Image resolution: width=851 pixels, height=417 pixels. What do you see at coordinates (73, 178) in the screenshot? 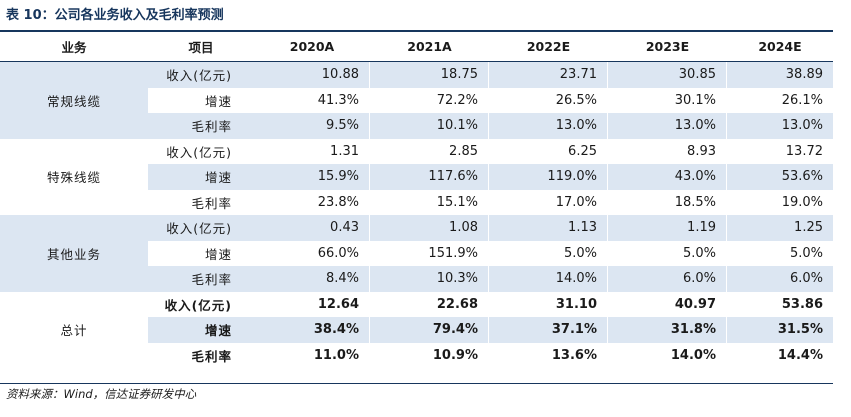
I see `segment-label: 特殊线缆` at bounding box center [73, 178].